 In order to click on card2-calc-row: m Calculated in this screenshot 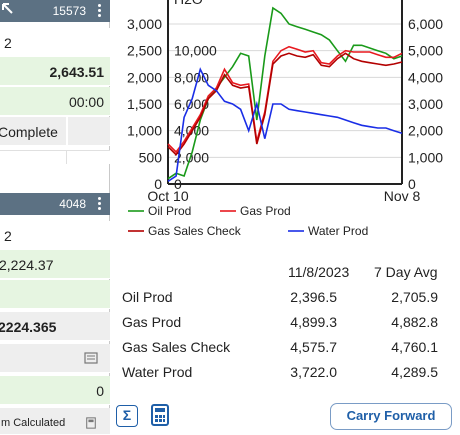, I will do `click(55, 421)`.